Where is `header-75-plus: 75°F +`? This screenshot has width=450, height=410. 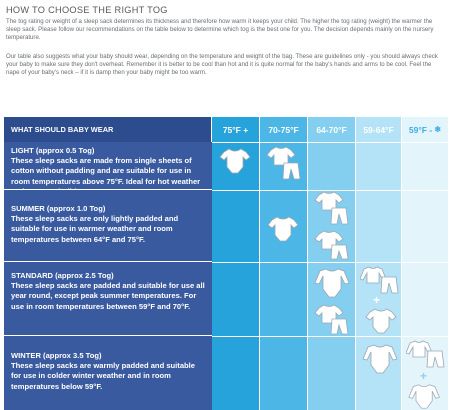
header-75-plus: 75°F + is located at coordinates (236, 129).